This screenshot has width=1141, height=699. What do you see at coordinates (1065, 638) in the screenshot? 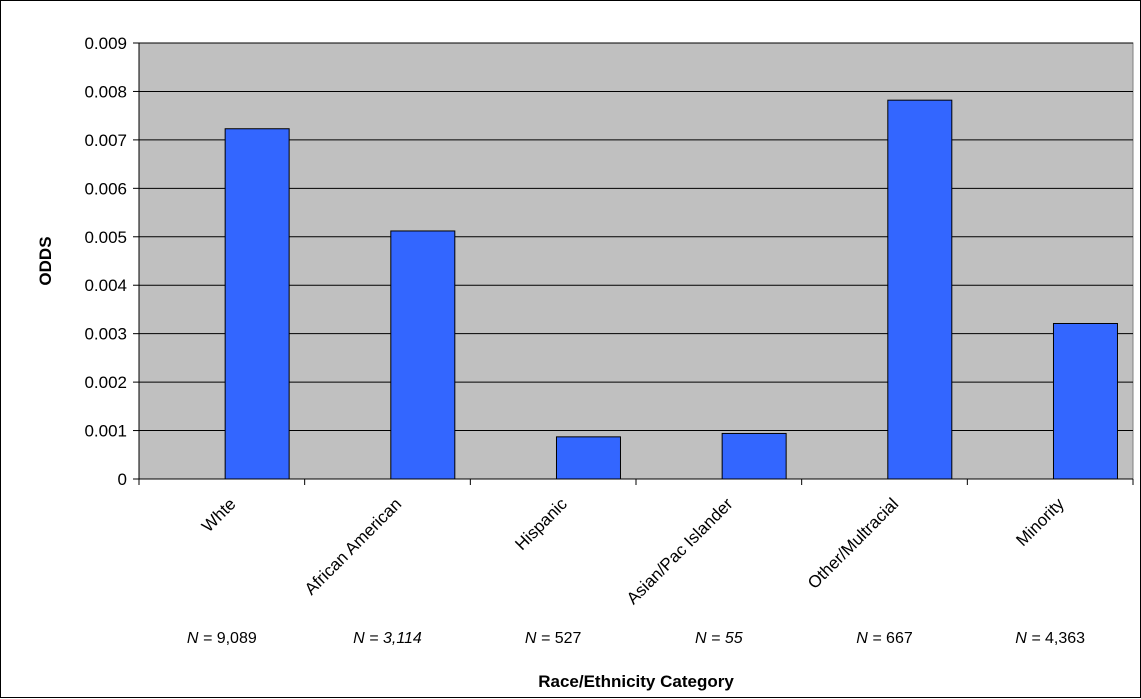
I see `sample-size-value: 4,363` at bounding box center [1065, 638].